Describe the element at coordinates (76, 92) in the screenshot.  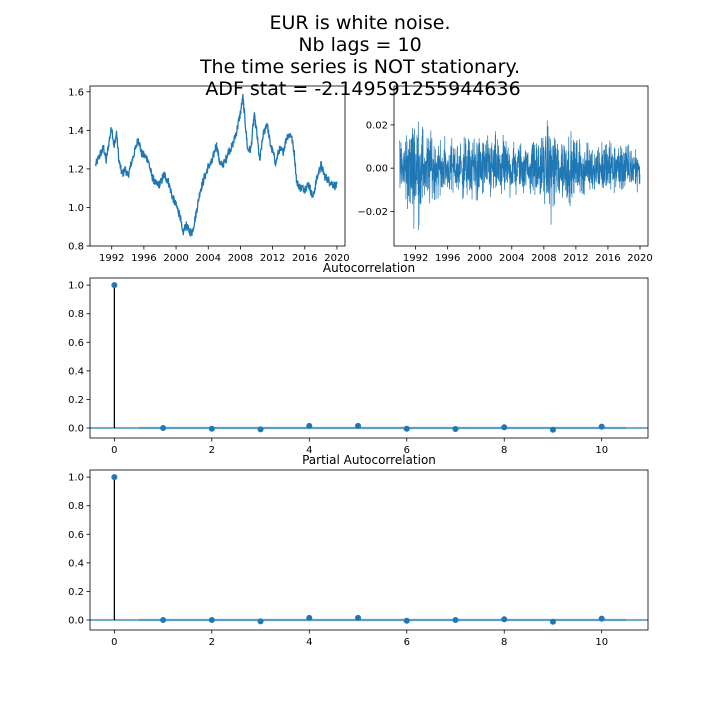
I see `y-tick-label: 1.6` at that location.